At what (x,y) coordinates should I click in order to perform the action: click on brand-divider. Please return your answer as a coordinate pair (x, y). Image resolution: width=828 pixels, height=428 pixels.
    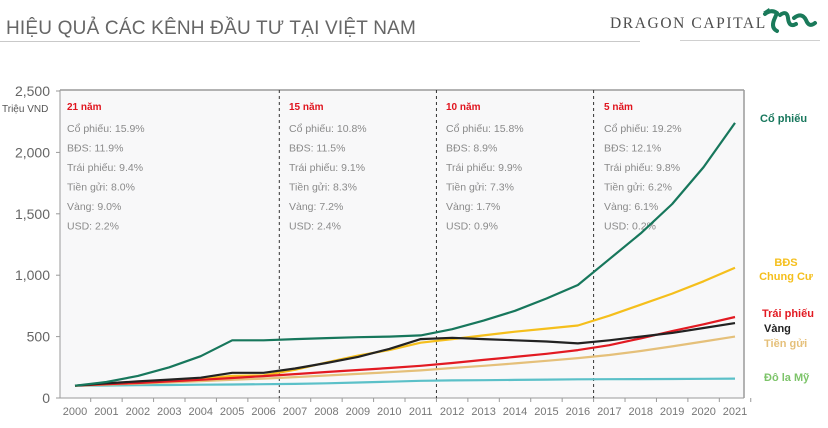
    Looking at the image, I should click on (750, 40).